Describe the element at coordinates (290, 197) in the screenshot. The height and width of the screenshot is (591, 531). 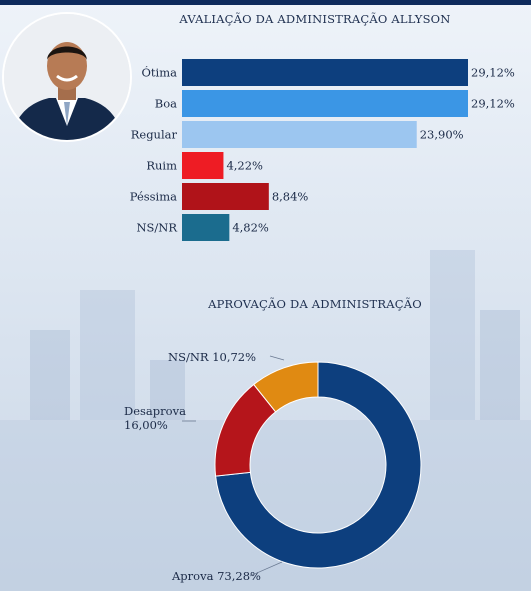
I see `bar-value-label: 8,84%` at that location.